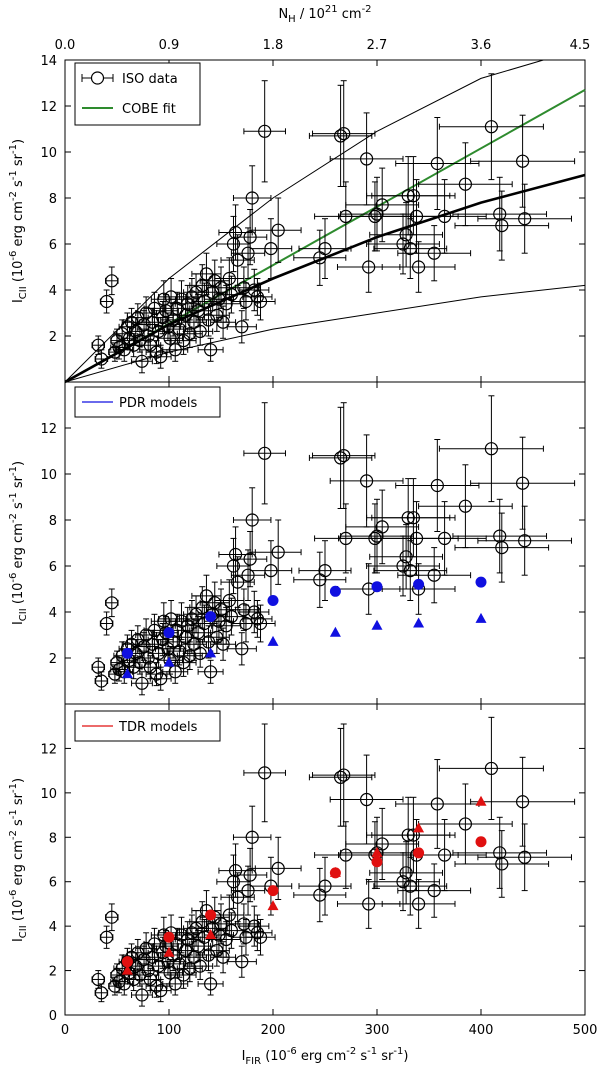 Image resolution: width=600 pixels, height=1070 pixels. What do you see at coordinates (53, 838) in the screenshot?
I see `y-tick-label: 8` at bounding box center [53, 838].